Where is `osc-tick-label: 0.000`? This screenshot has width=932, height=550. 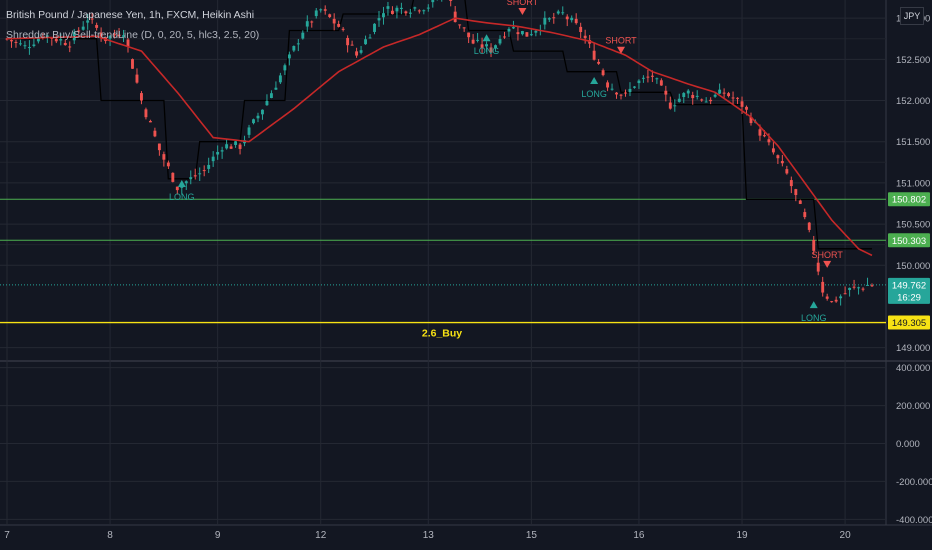 osc-tick-label: 0.000 is located at coordinates (908, 444).